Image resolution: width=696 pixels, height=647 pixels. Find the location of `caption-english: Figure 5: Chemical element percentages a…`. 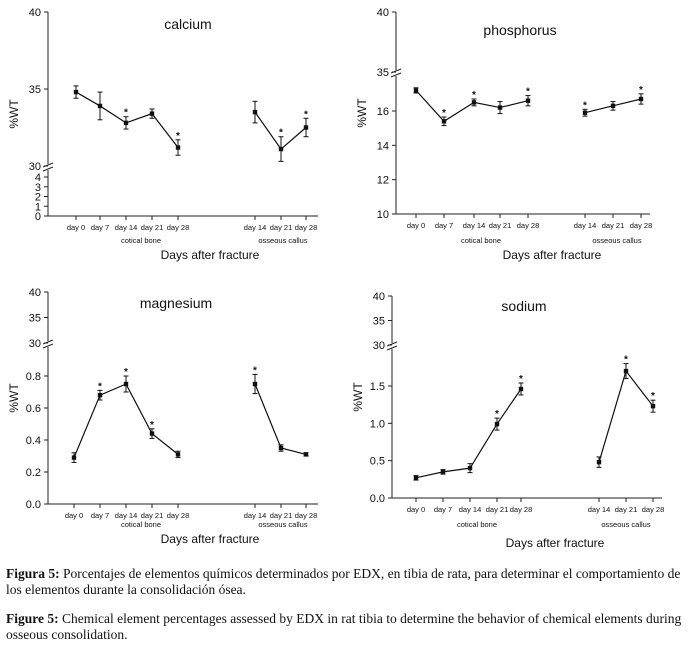

caption-english: Figure 5: Chemical element percentages a… is located at coordinates (348, 627).